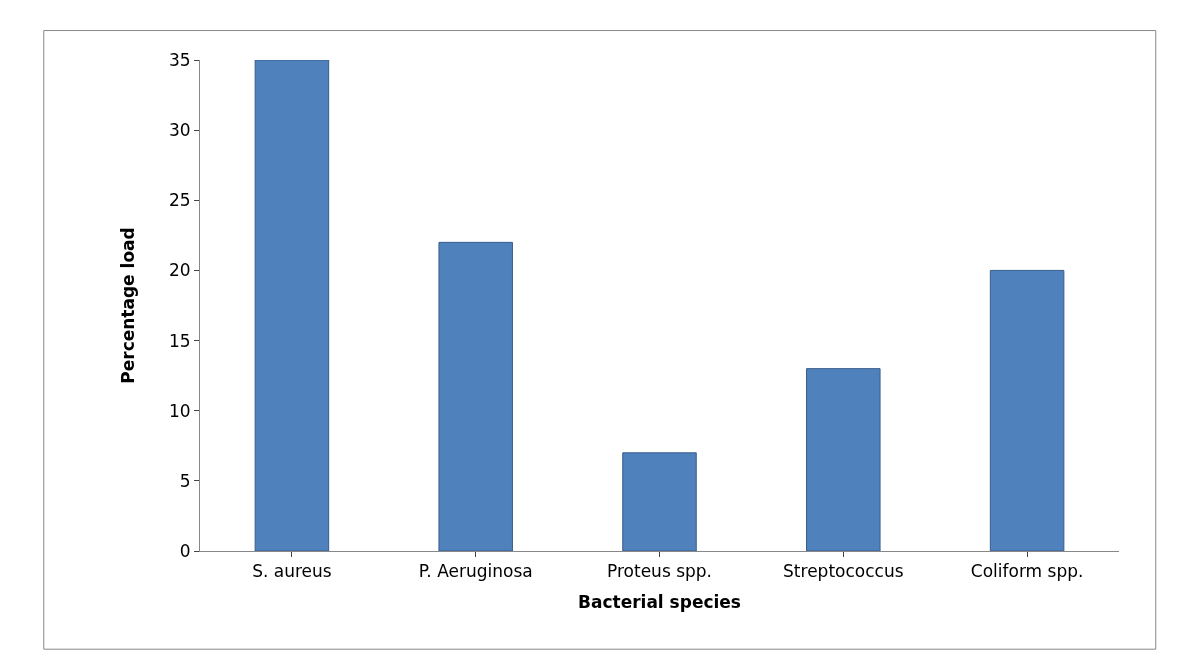 This screenshot has width=1179, height=661. Describe the element at coordinates (292, 571) in the screenshot. I see `x-tick-label: S. aureus` at that location.